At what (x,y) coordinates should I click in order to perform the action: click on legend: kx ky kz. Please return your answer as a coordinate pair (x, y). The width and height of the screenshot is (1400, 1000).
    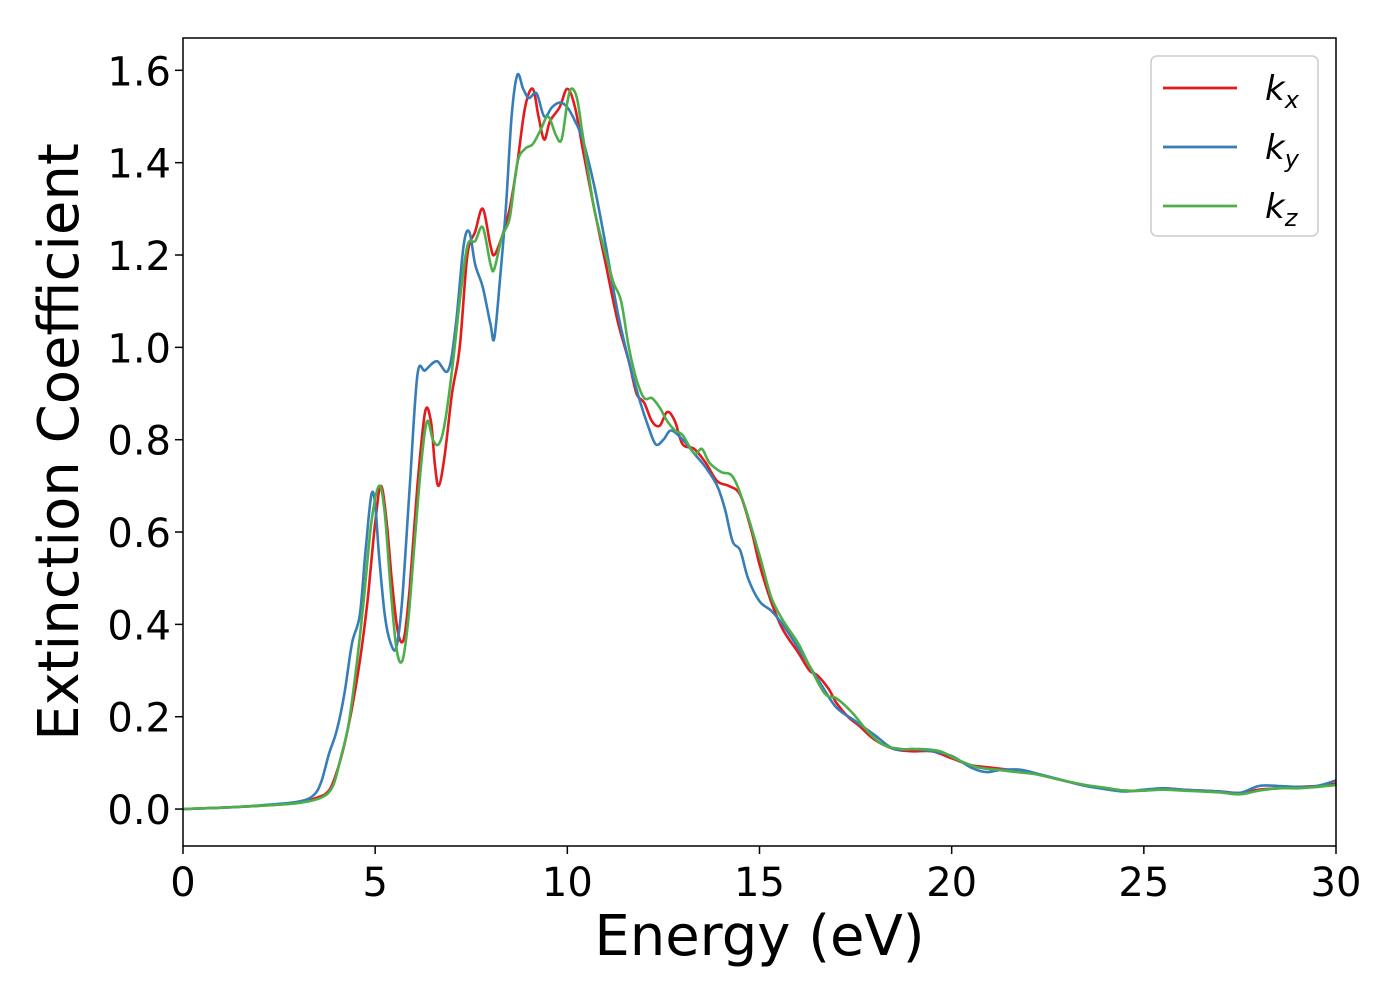
    Looking at the image, I should click on (1234, 146).